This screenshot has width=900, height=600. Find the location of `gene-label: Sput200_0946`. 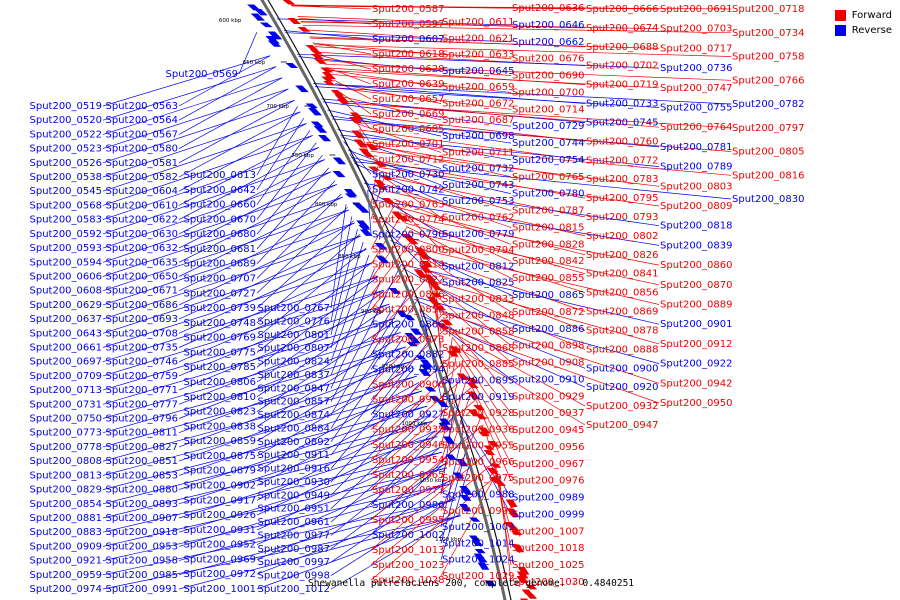

gene-label: Sput200_0946 is located at coordinates (408, 445).